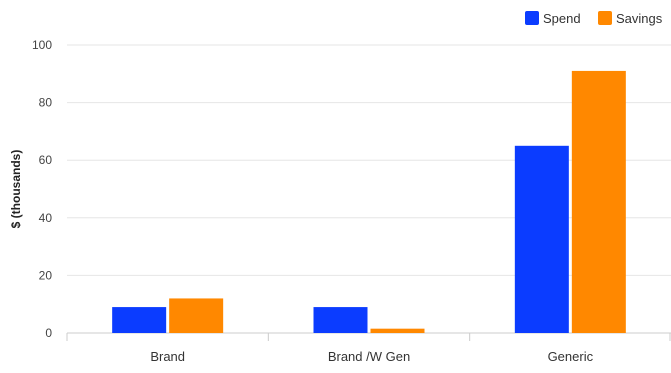  I want to click on y-tick-label: 20, so click(46, 275).